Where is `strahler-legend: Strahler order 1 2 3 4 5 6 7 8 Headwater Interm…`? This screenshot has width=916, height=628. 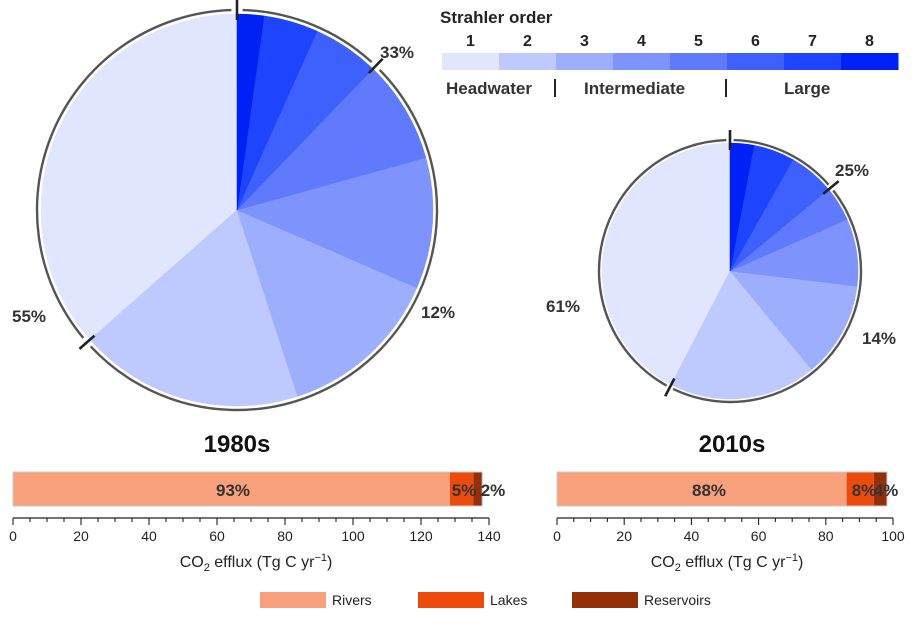
strahler-legend: Strahler order 1 2 3 4 5 6 7 8 Headwater Interm… is located at coordinates (669, 53).